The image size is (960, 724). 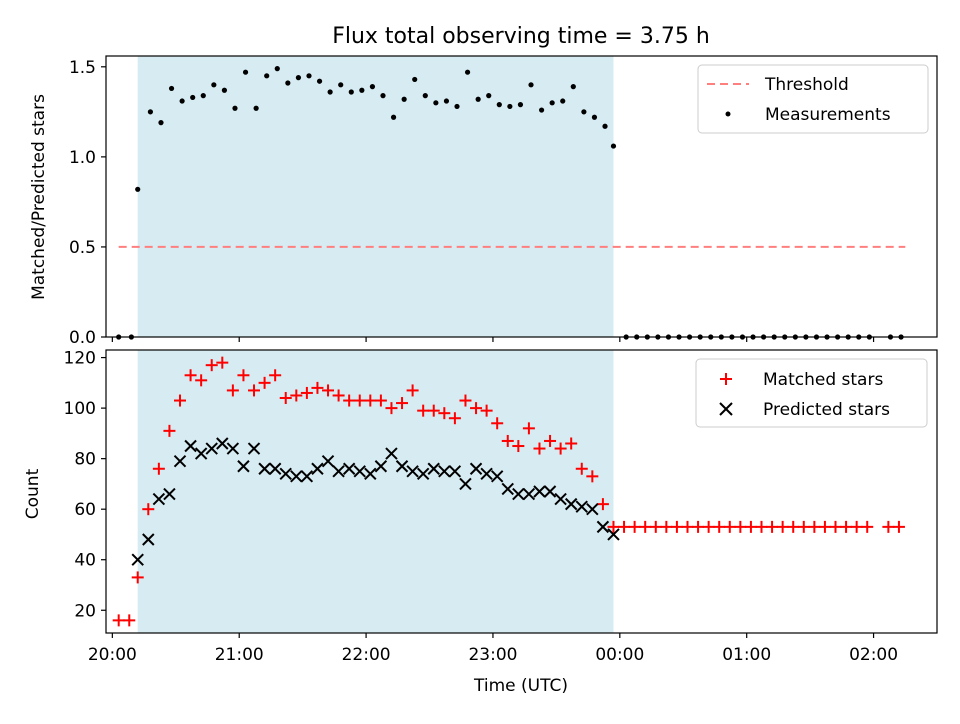 I want to click on count-y-tick-label: 60, so click(x=85, y=510).